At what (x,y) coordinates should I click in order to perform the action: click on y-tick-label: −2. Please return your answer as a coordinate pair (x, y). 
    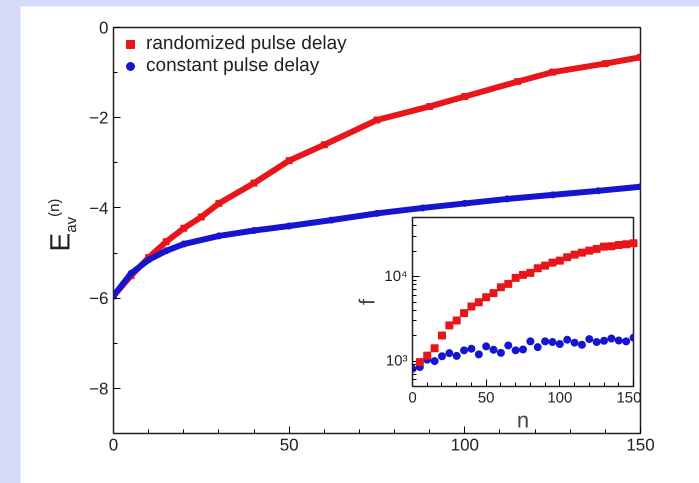
    Looking at the image, I should click on (99, 118).